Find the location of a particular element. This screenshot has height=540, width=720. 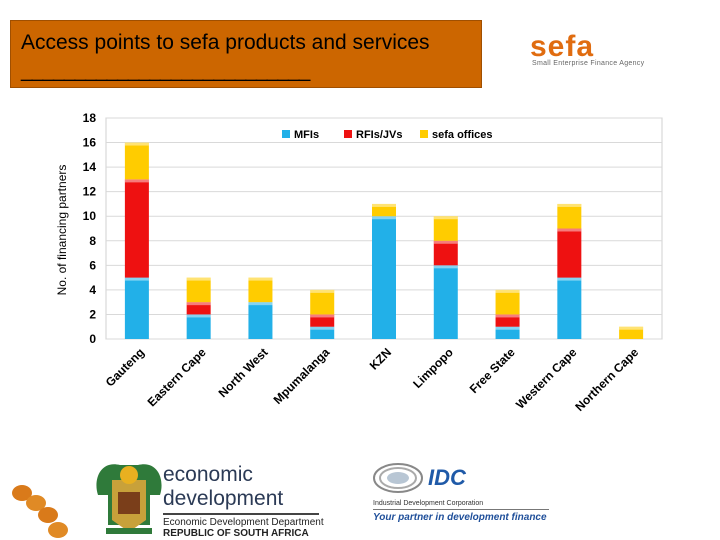

bar-rfis-jvs-free-state is located at coordinates (507, 320).